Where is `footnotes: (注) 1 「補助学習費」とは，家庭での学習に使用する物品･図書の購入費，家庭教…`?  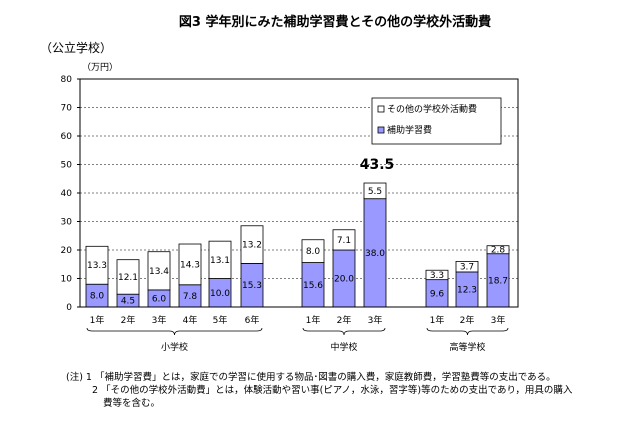
footnotes: (注) 1 「補助学習費」とは，家庭での学習に使用する物品･図書の購入費，家庭教… is located at coordinates (344, 390).